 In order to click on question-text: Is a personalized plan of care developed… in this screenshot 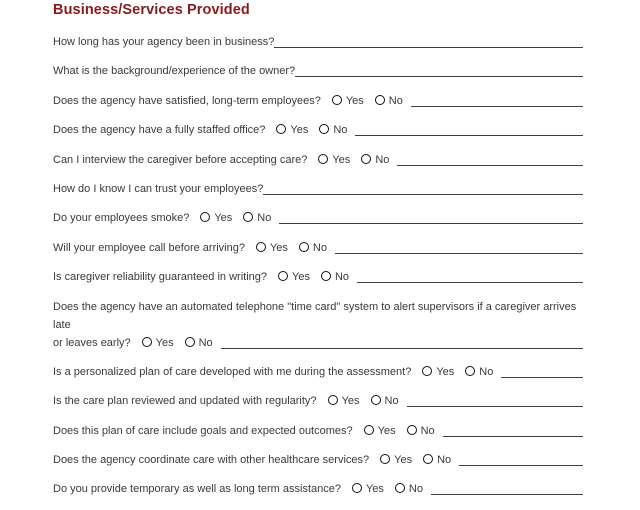, I will do `click(232, 371)`.